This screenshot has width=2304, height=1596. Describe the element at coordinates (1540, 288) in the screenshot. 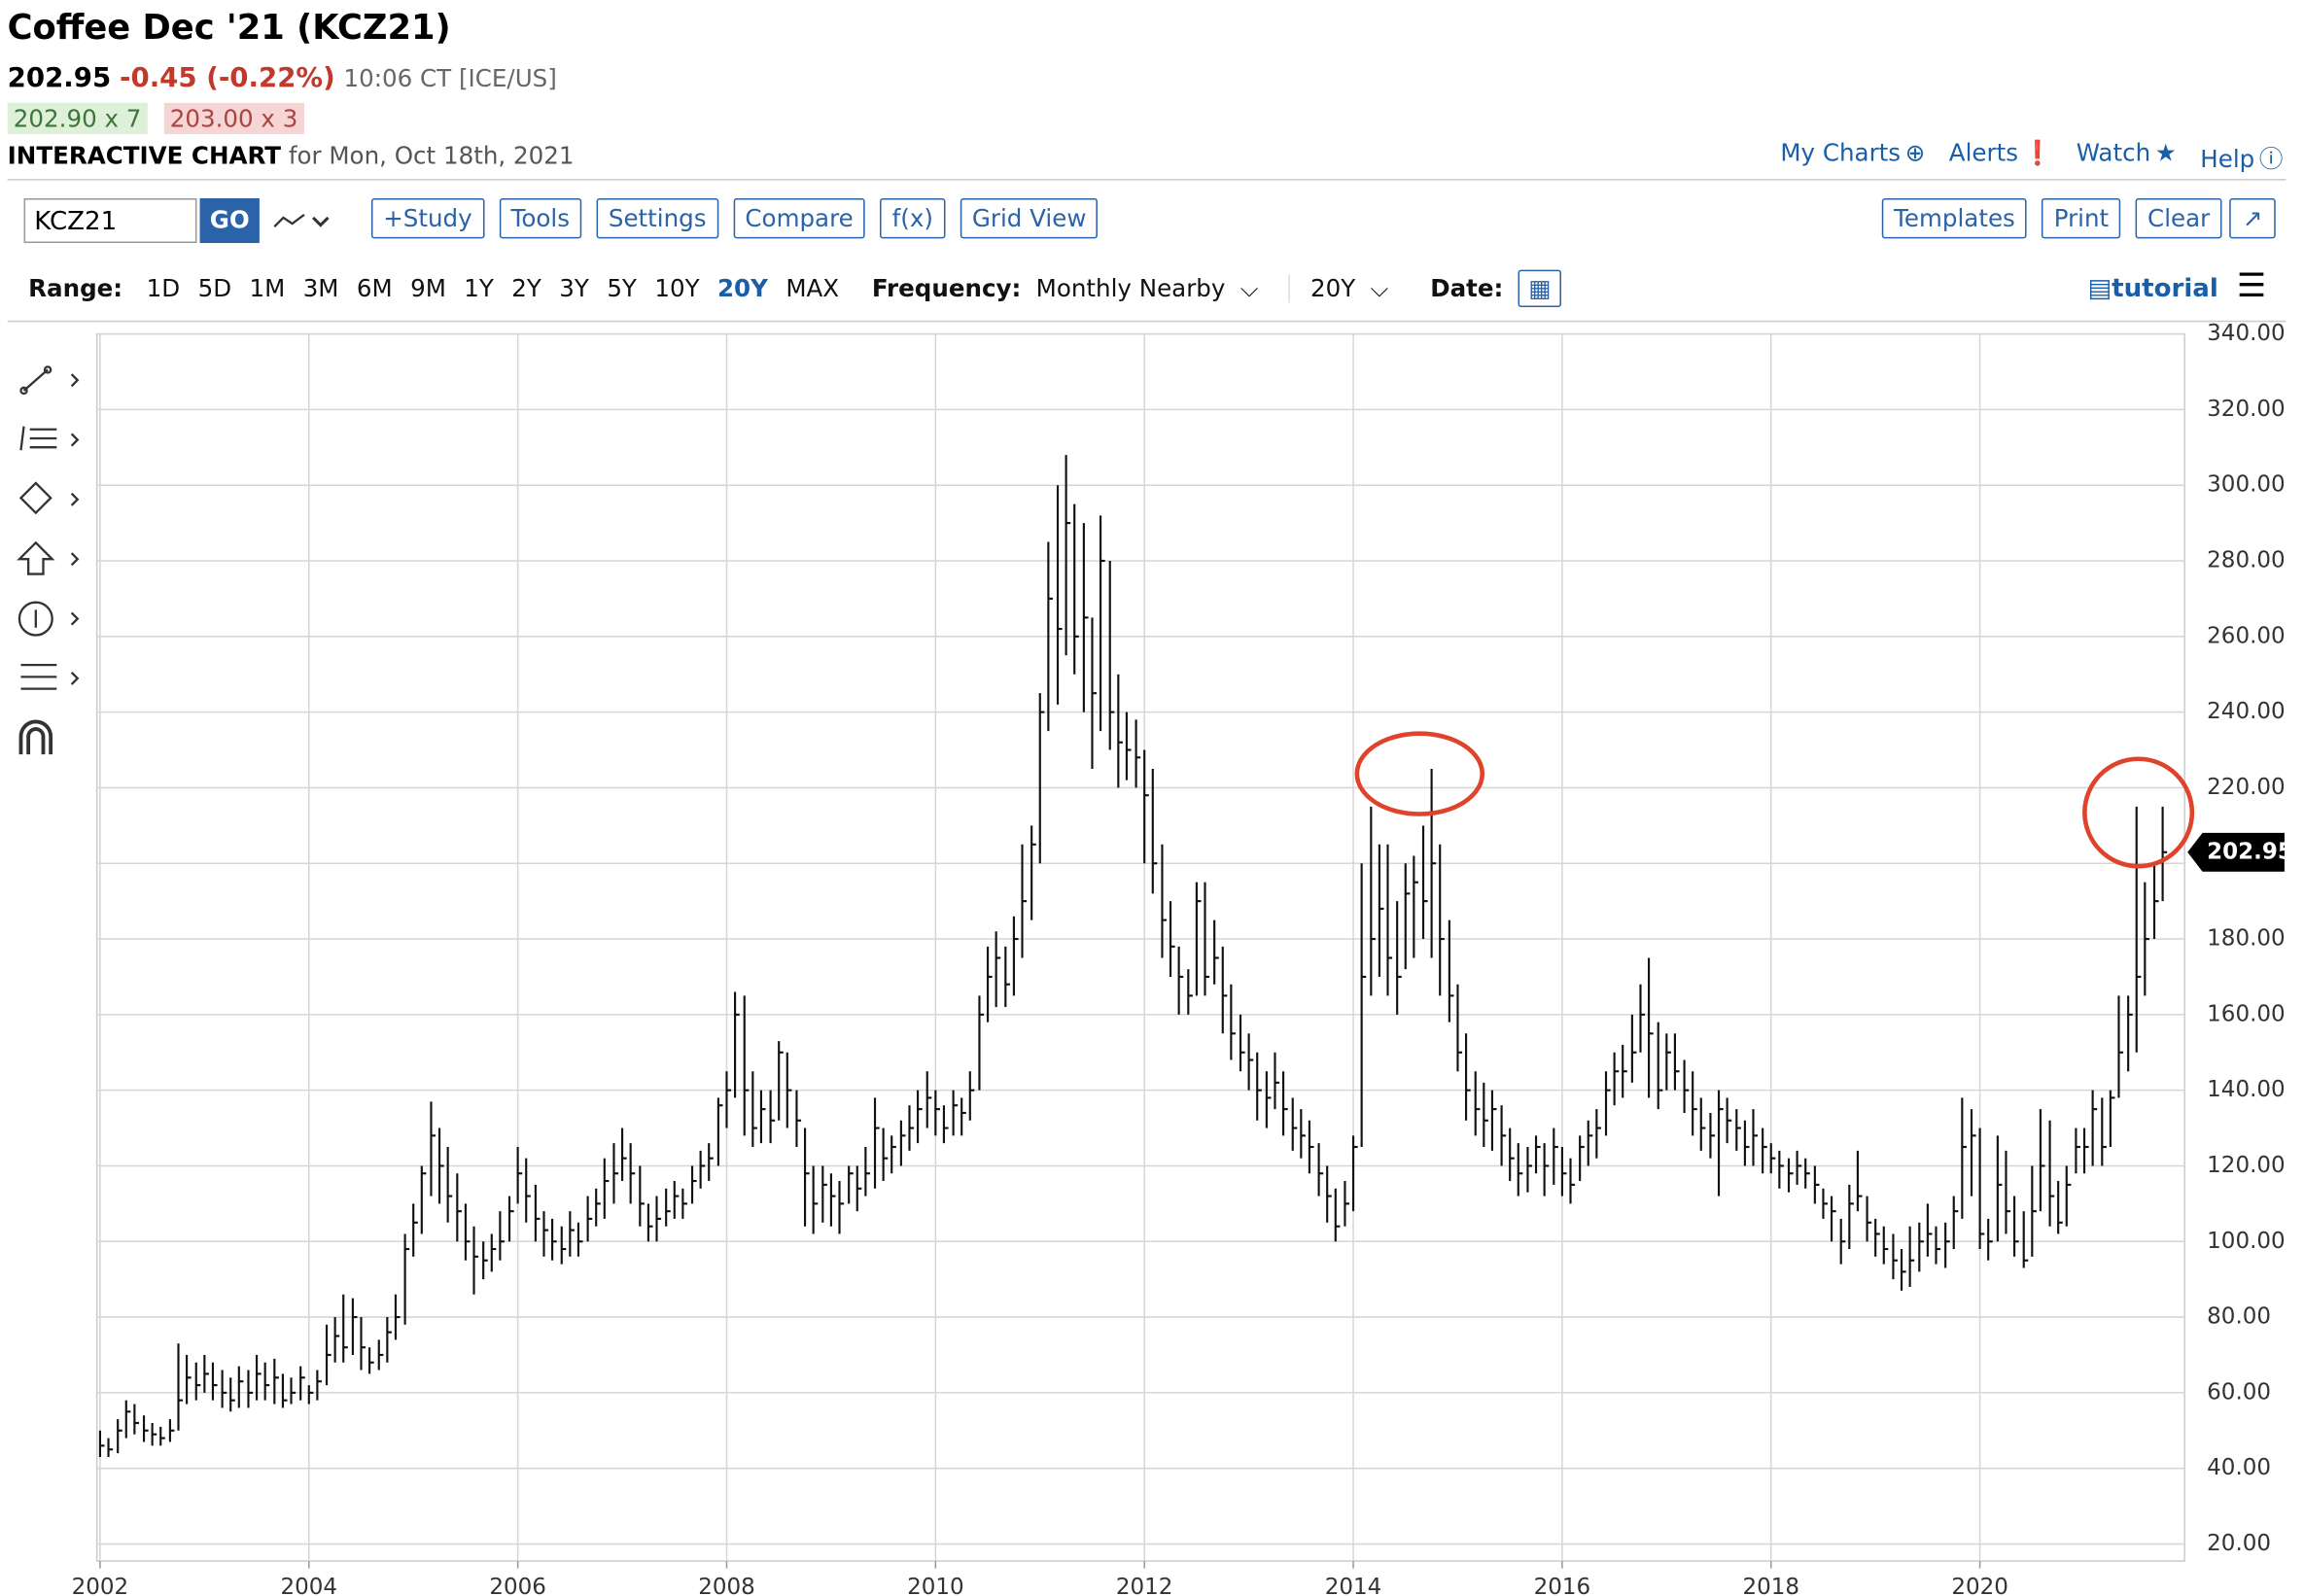

I see `date-picker: ▦` at that location.